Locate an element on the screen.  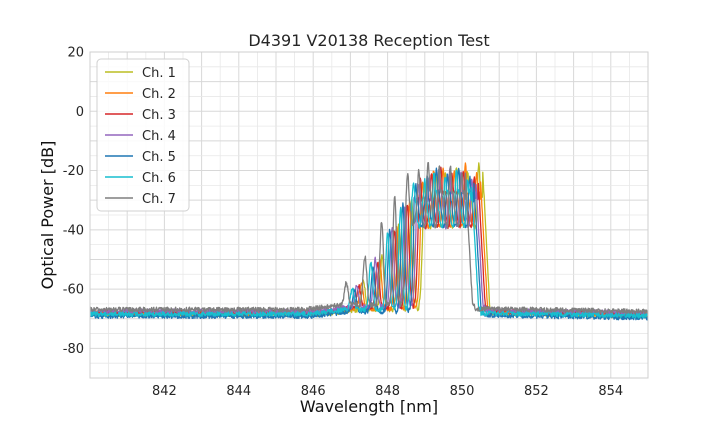
x-tick-label: 854 is located at coordinates (610, 391).